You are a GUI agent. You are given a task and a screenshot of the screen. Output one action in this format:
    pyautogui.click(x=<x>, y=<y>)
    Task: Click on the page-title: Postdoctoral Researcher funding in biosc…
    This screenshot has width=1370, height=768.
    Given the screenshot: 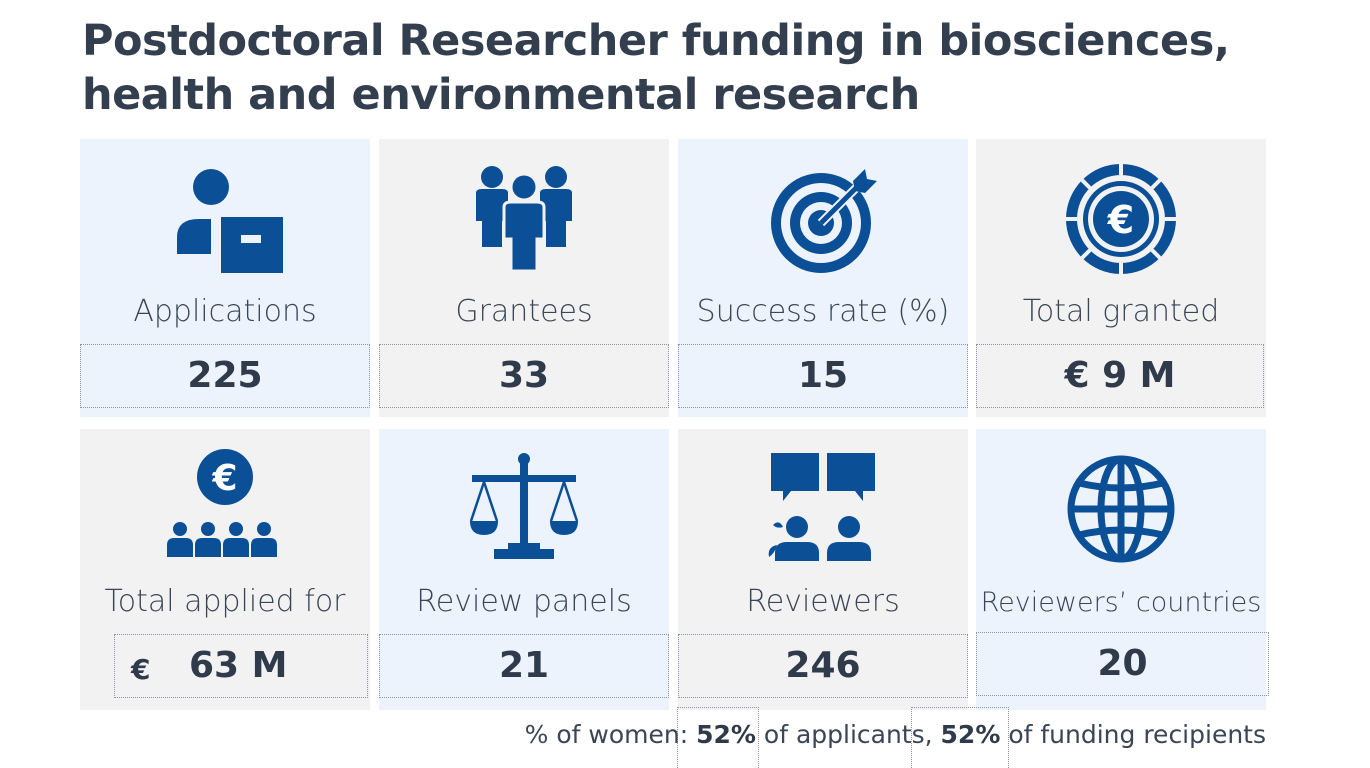 What is the action you would take?
    pyautogui.click(x=656, y=68)
    